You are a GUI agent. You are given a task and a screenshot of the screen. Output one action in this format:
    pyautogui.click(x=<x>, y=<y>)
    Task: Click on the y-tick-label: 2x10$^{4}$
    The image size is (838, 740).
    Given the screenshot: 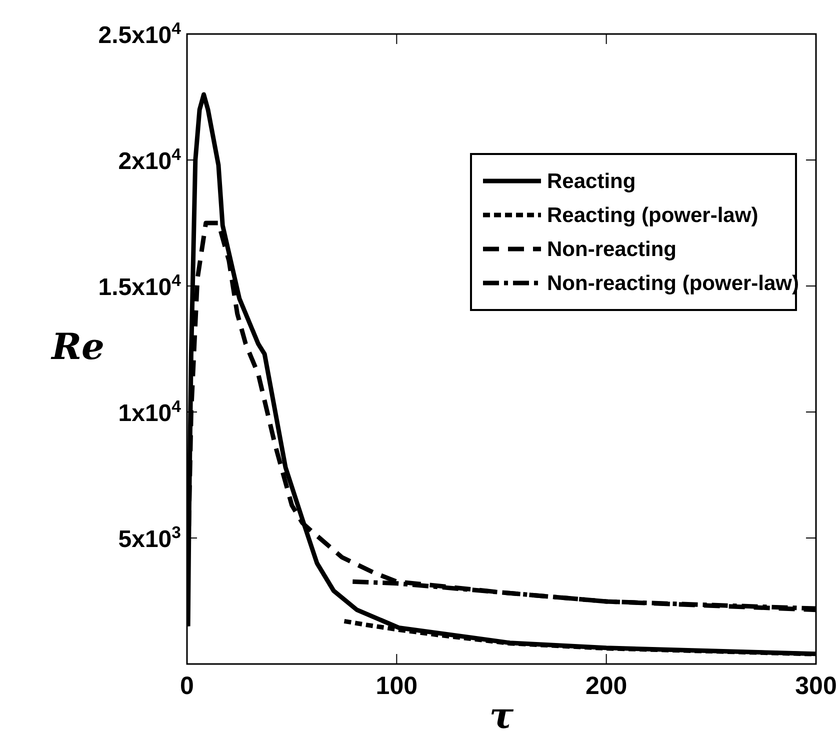 What is the action you would take?
    pyautogui.click(x=150, y=159)
    